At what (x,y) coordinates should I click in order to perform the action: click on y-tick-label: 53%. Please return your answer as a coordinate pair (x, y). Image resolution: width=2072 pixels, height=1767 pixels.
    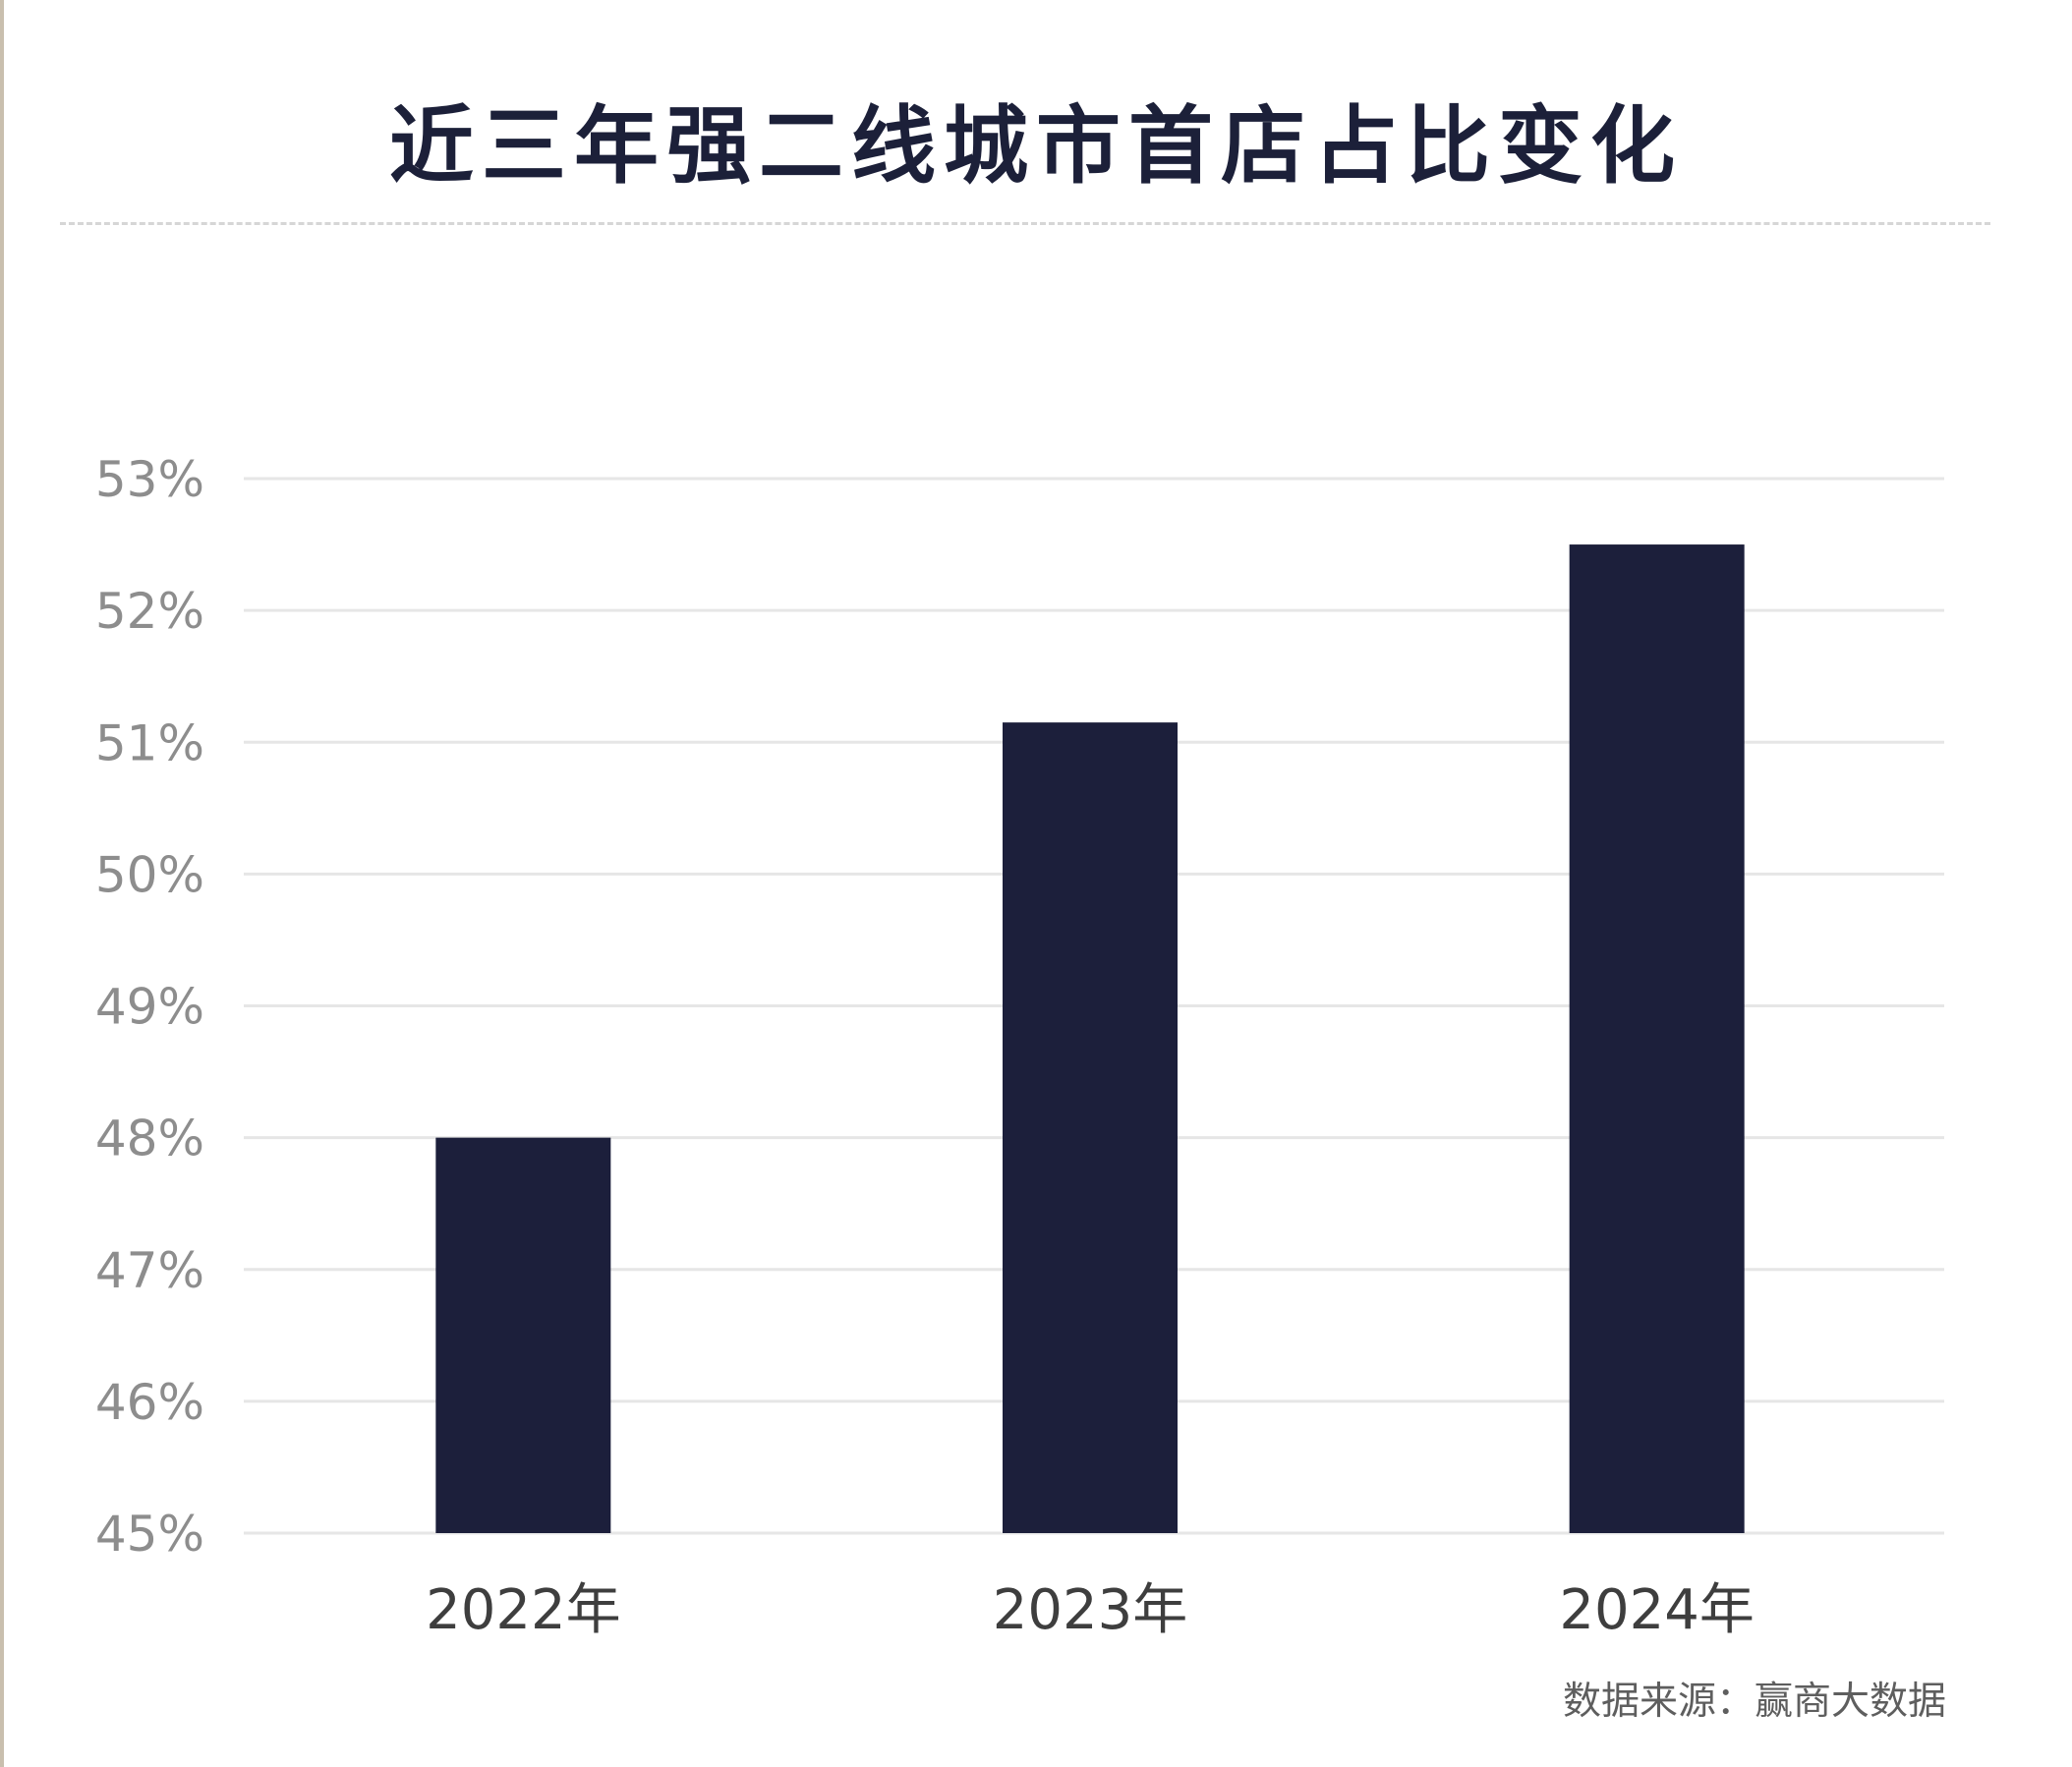
    Looking at the image, I should click on (149, 479).